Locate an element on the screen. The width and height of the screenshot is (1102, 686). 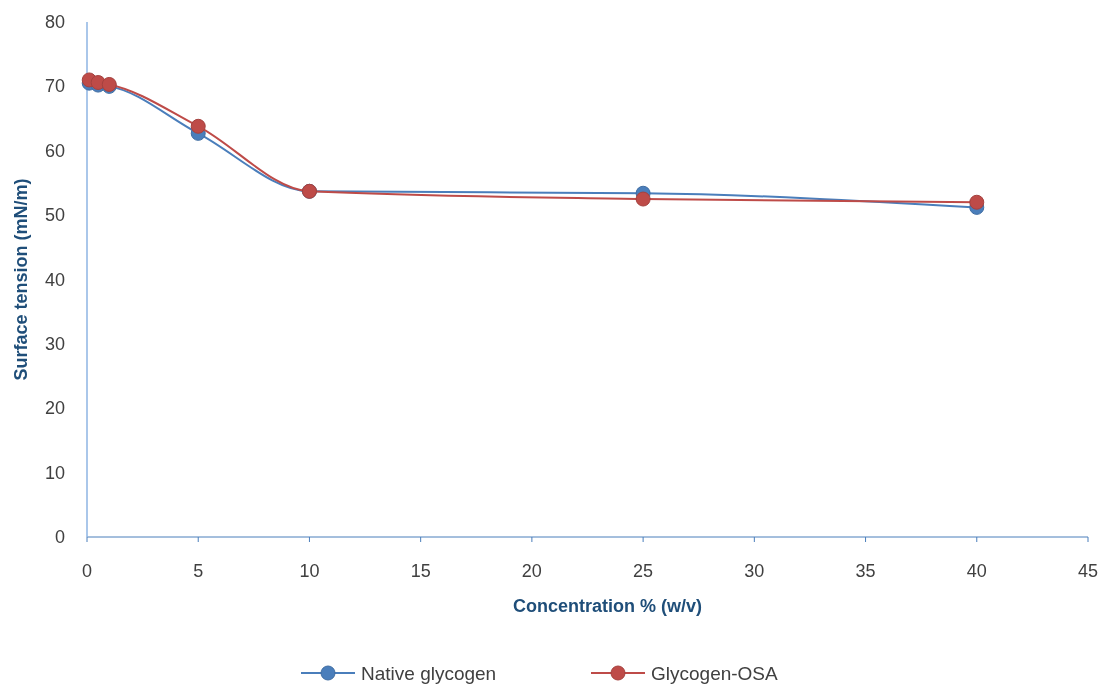
x-tick-label: 5 is located at coordinates (198, 571).